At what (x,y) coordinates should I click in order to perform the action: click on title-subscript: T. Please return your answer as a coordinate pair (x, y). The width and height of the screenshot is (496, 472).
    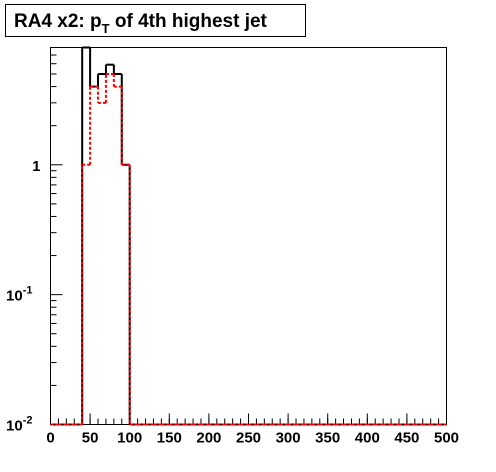
    Looking at the image, I should click on (106, 28).